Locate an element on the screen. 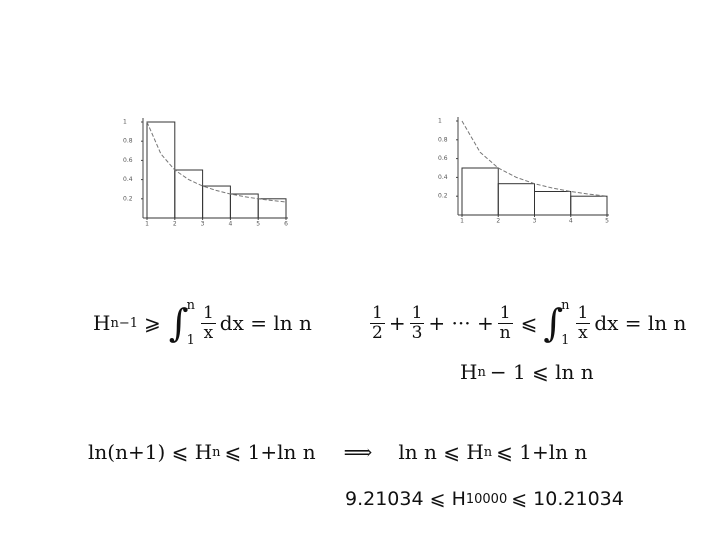 This screenshot has width=720, height=540. sub: n−1 is located at coordinates (124, 323).